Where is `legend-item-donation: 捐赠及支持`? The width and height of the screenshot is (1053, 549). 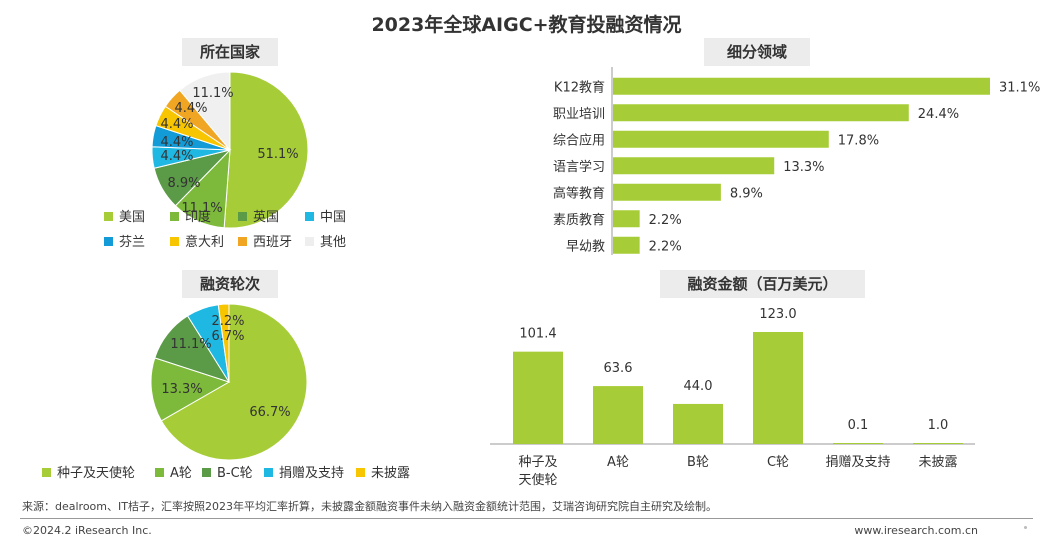 legend-item-donation: 捐赠及支持 is located at coordinates (304, 471).